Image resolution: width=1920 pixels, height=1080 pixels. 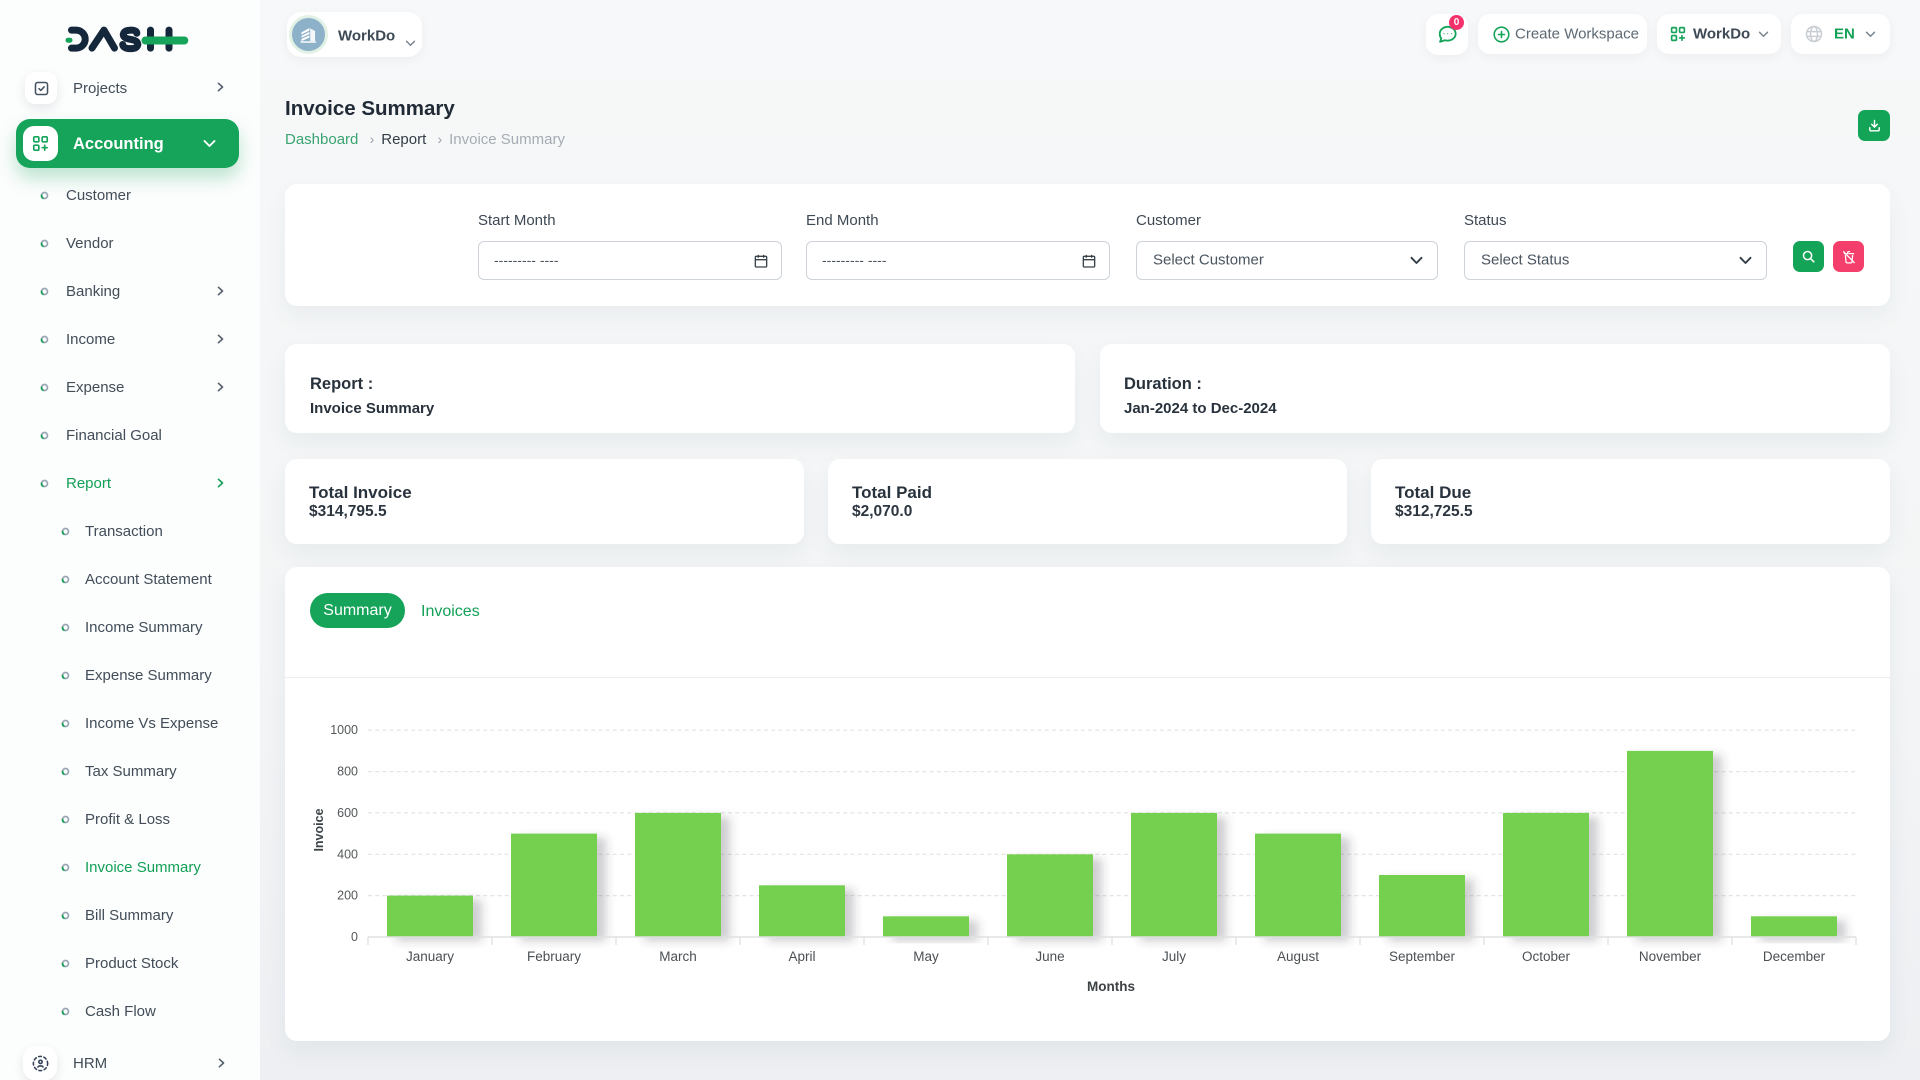 I want to click on svg-text: 0, so click(x=354, y=937).